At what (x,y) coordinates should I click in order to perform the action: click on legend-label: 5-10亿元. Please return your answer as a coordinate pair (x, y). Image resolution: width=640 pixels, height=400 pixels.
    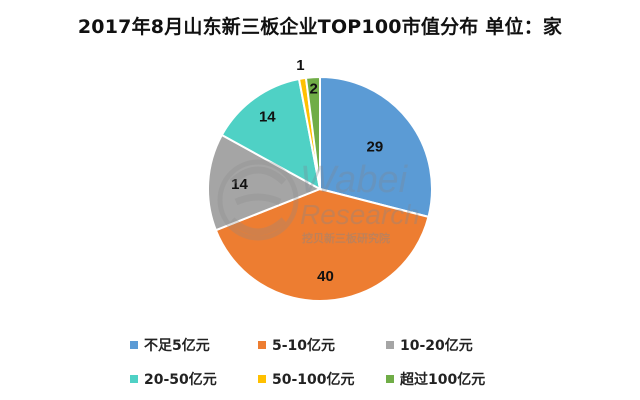
    Looking at the image, I should click on (304, 346).